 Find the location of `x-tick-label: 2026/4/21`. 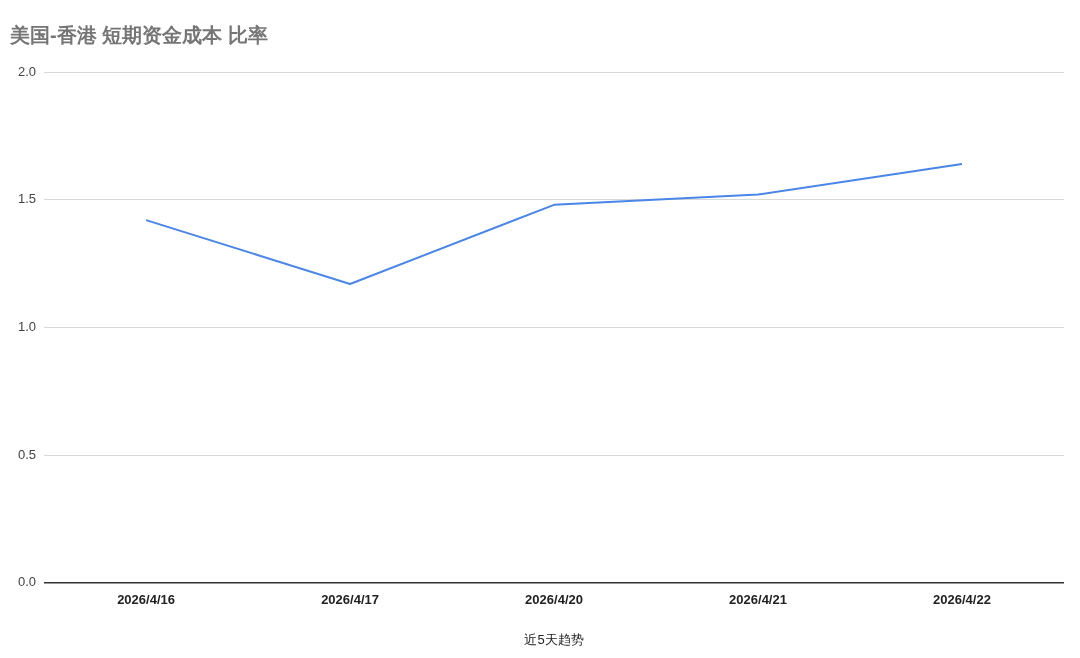

x-tick-label: 2026/4/21 is located at coordinates (758, 600).